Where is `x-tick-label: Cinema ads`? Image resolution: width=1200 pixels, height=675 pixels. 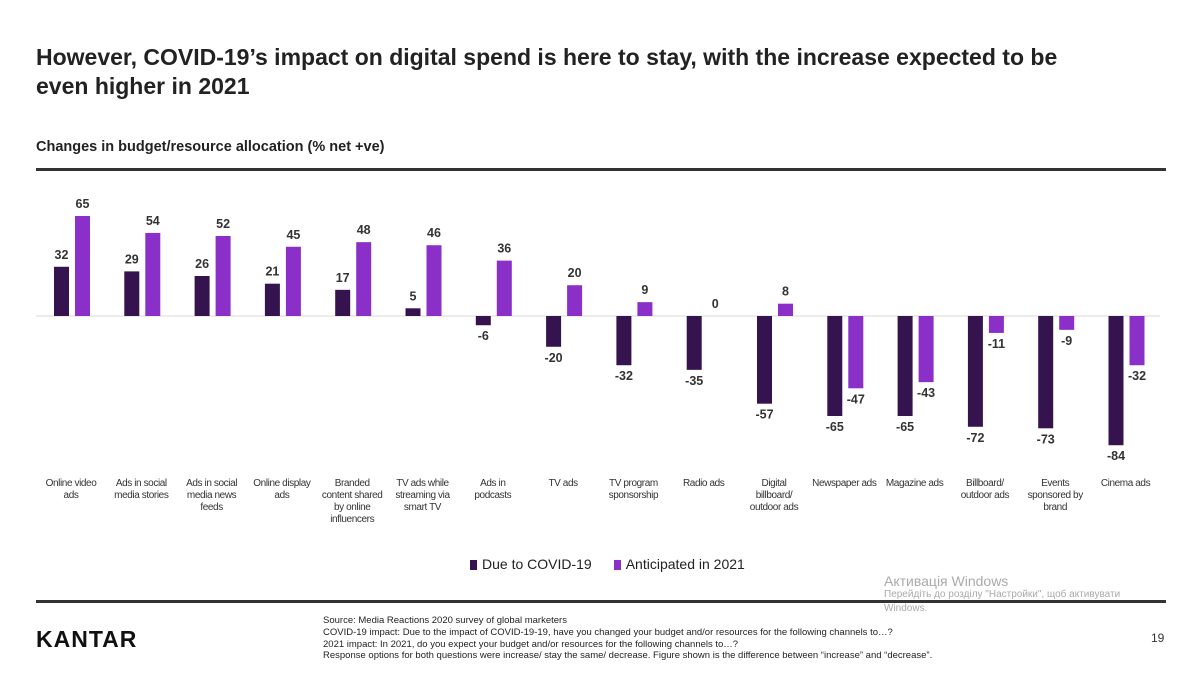
x-tick-label: Cinema ads is located at coordinates (1126, 483).